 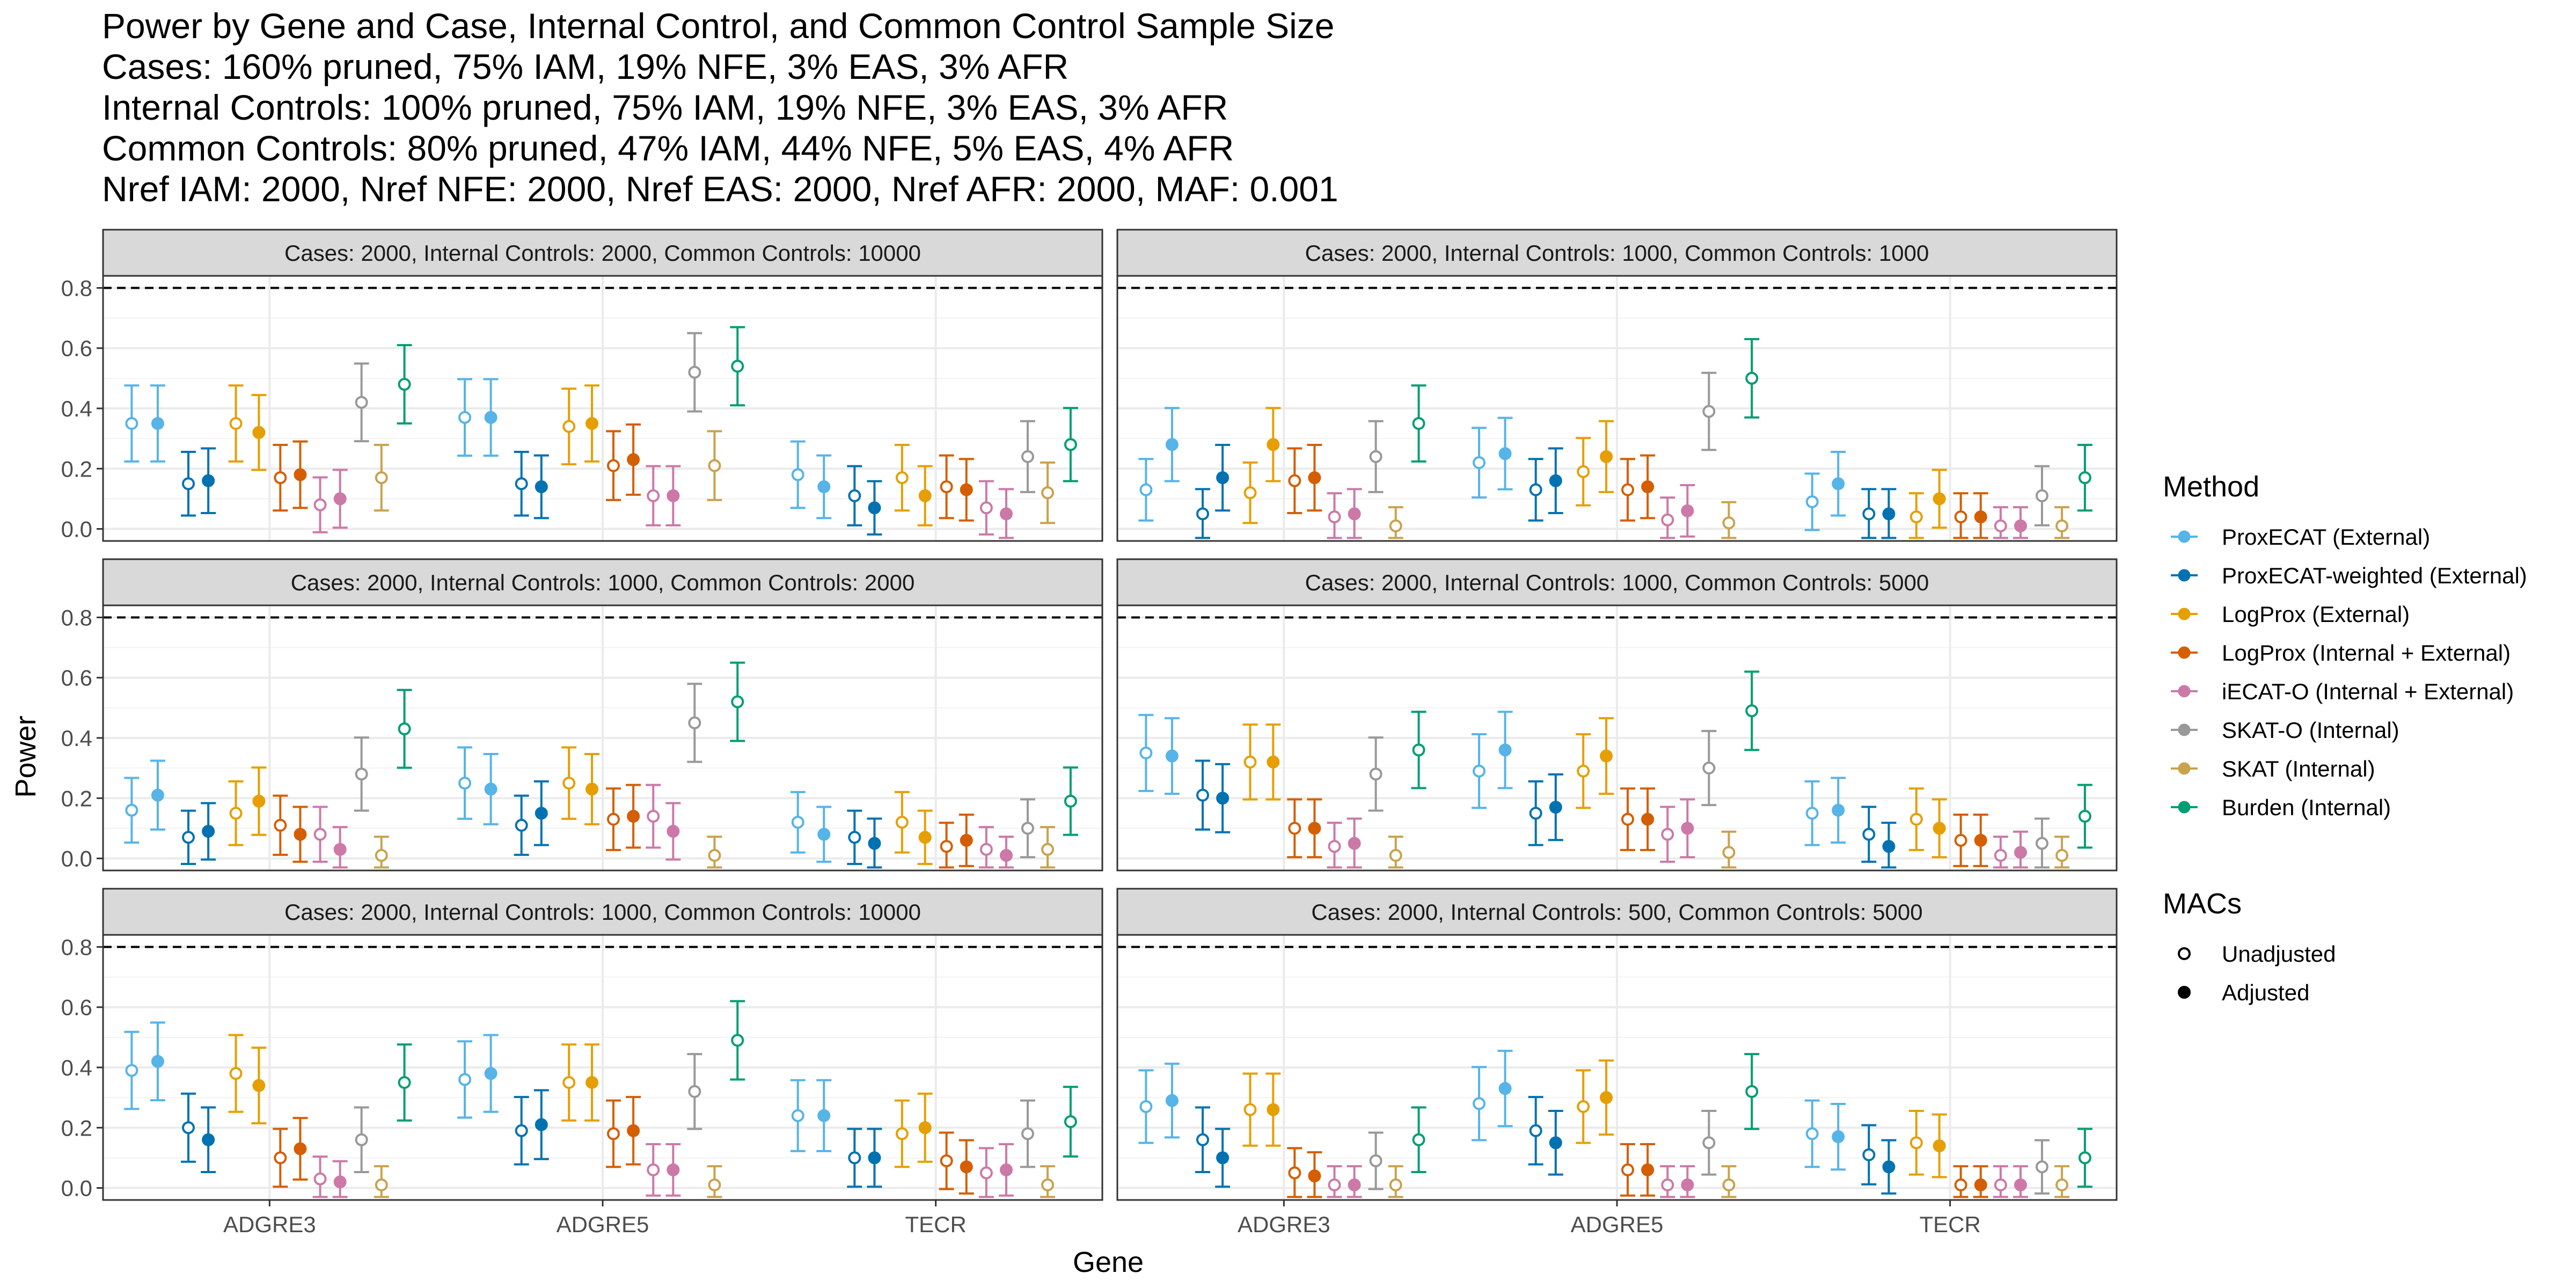 I want to click on legend-label-method: Burden (Internal), so click(x=2306, y=807).